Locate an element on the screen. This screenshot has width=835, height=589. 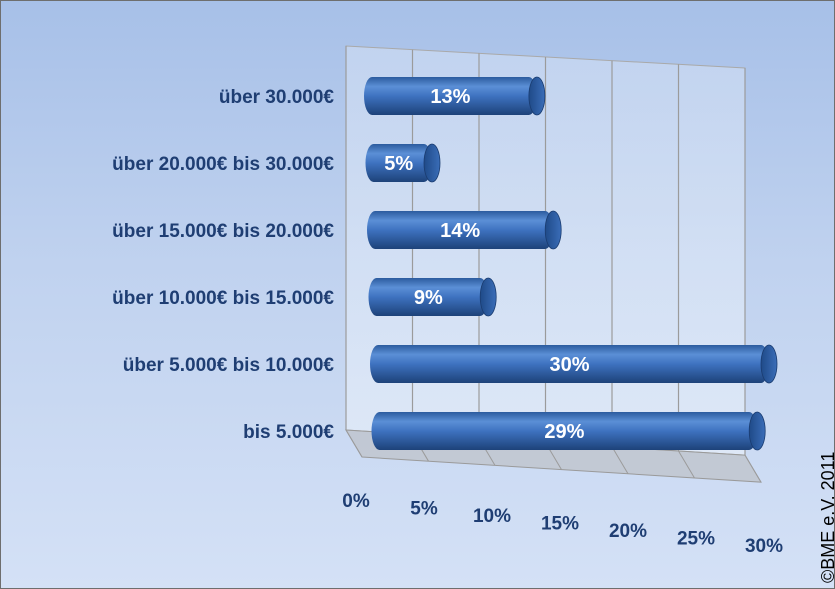
bar-group: 29% is located at coordinates (568, 431).